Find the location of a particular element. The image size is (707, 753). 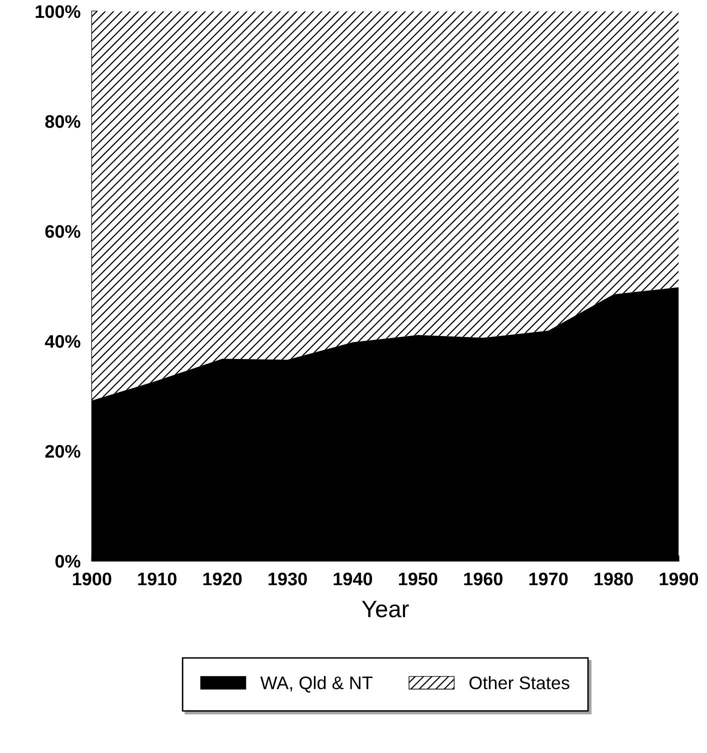

y-tick-label: 60% is located at coordinates (62, 231).